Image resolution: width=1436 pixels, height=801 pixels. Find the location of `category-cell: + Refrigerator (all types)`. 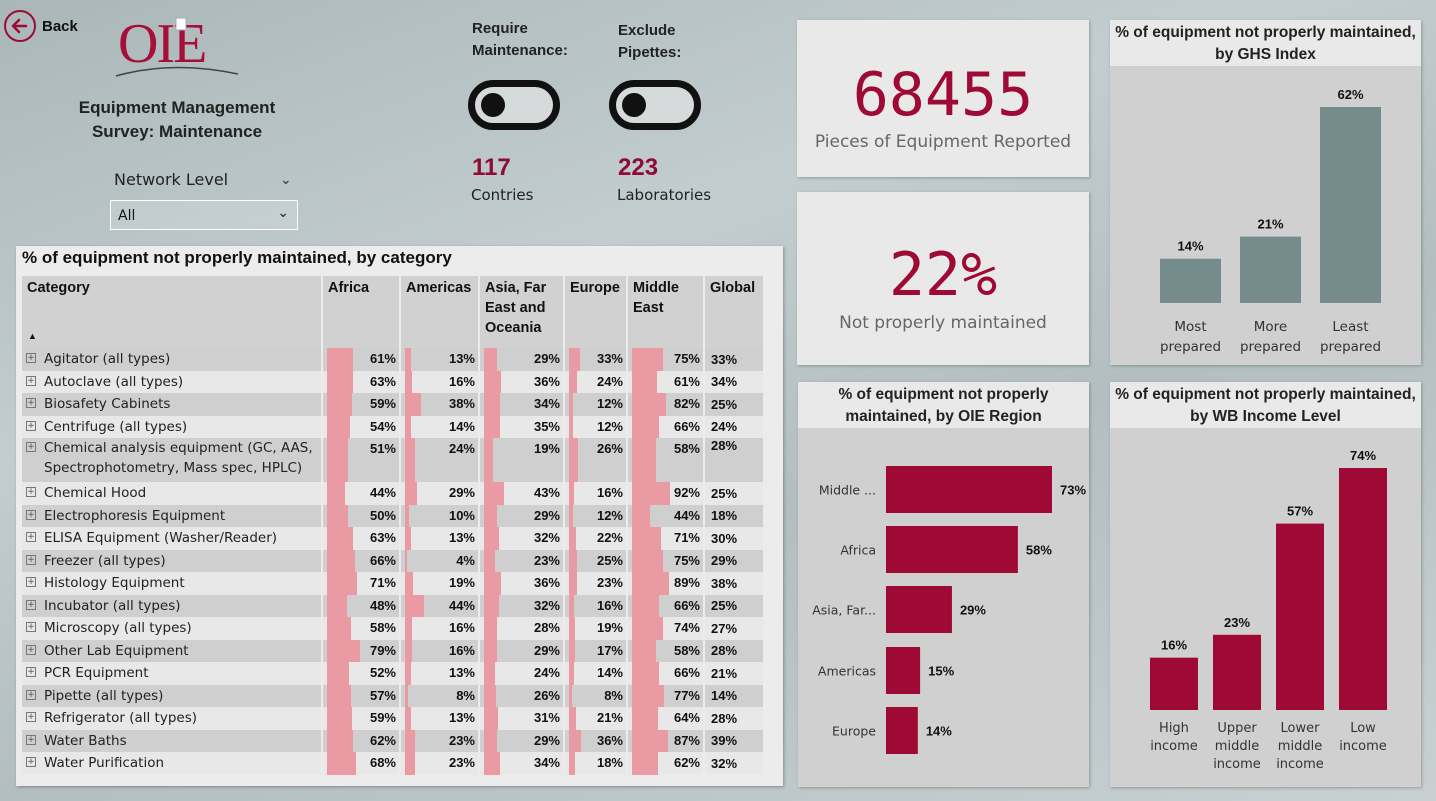

category-cell: + Refrigerator (all types) is located at coordinates (172, 718).